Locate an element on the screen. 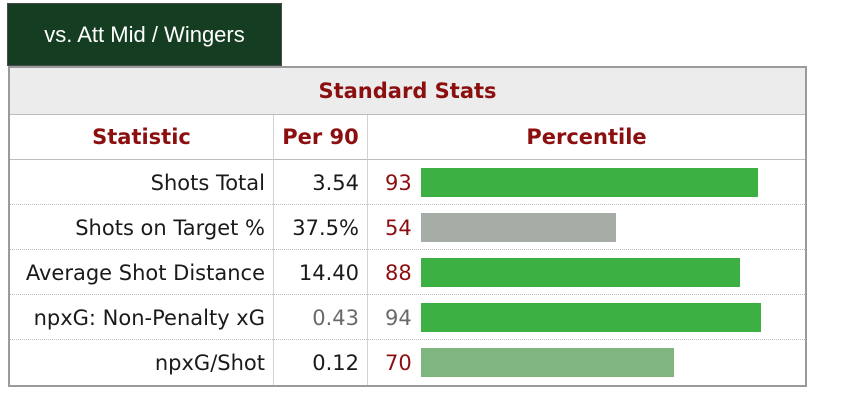 This screenshot has height=412, width=842. column-header-per-90: Per 90 is located at coordinates (321, 137).